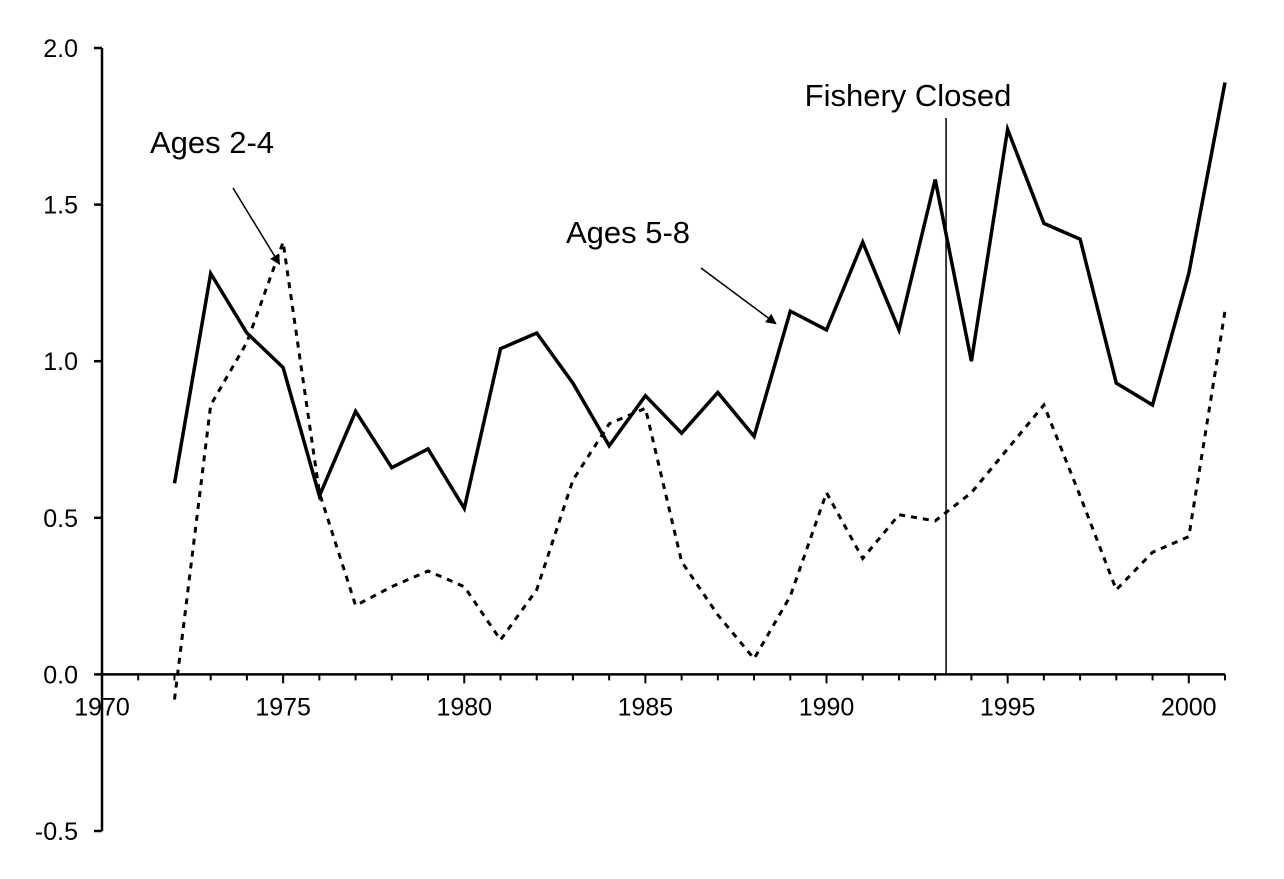 Image resolution: width=1284 pixels, height=879 pixels. I want to click on fishery-closed-label: Fishery Closed, so click(908, 95).